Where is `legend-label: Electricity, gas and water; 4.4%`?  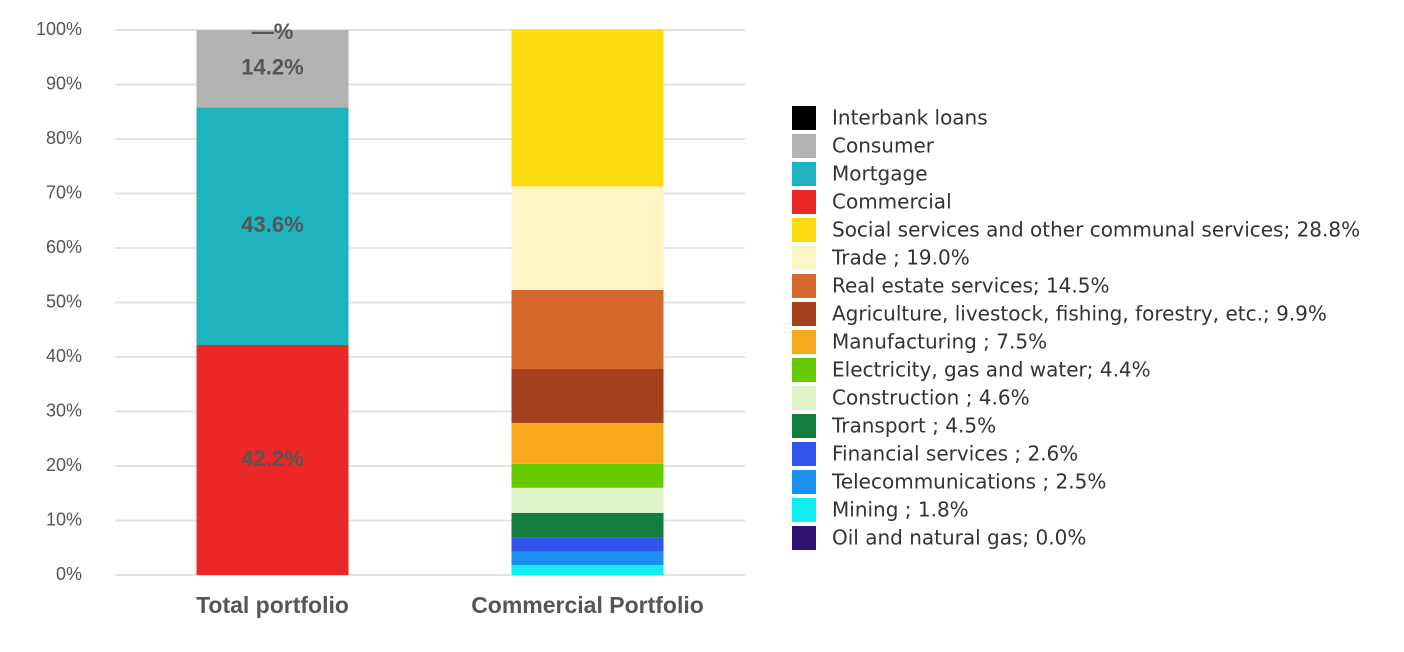
legend-label: Electricity, gas and water; 4.4% is located at coordinates (991, 370).